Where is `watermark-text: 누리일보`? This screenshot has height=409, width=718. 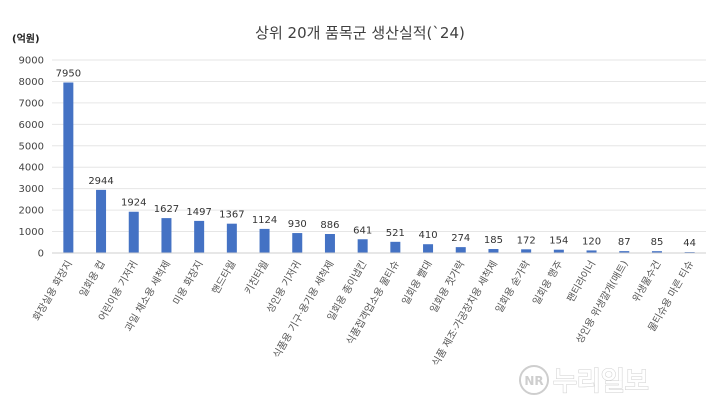
watermark-text: 누리일보 is located at coordinates (601, 382).